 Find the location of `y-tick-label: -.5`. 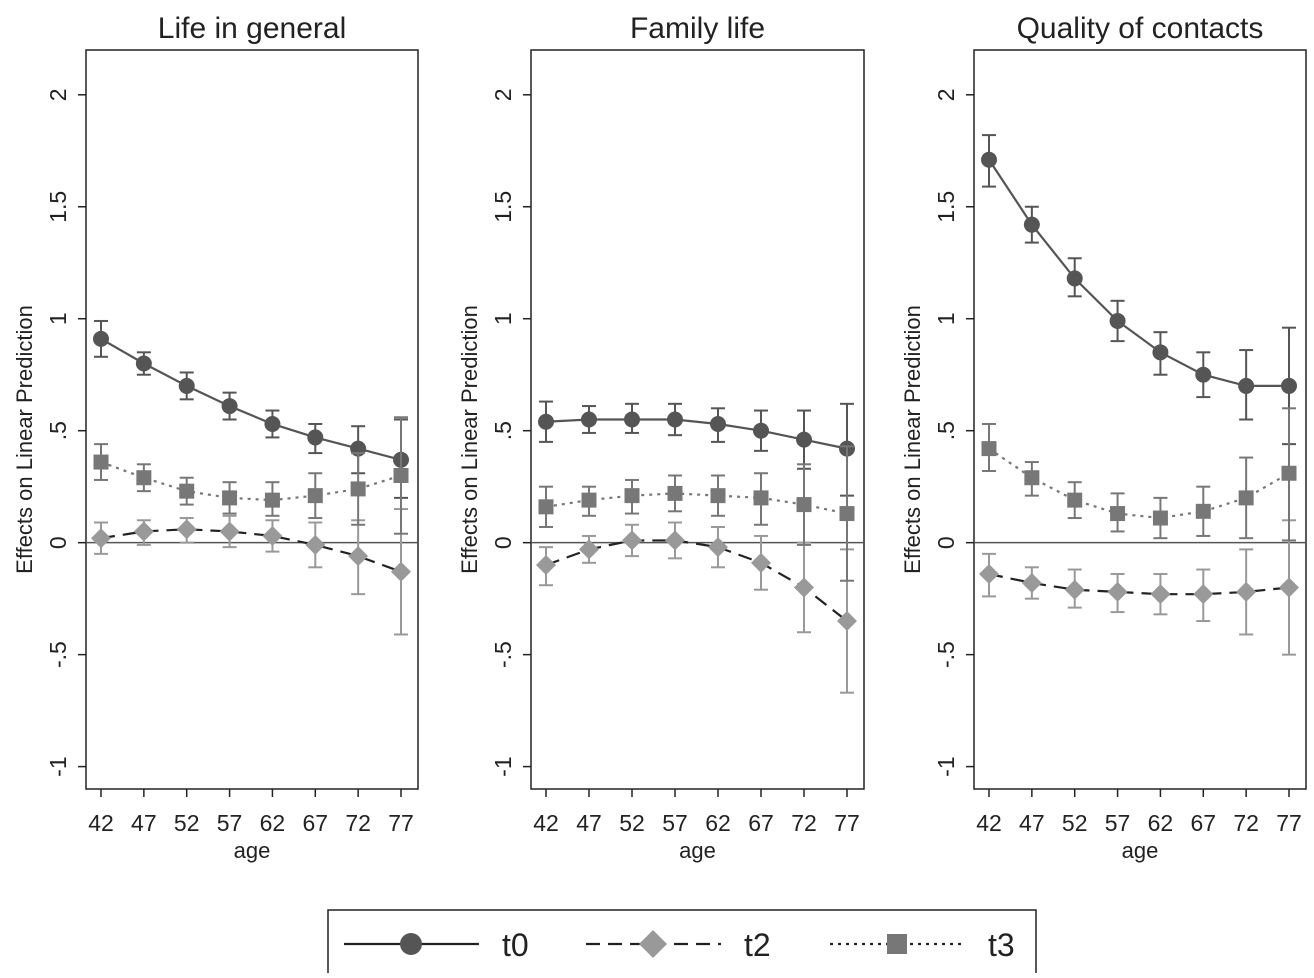

y-tick-label: -.5 is located at coordinates (58, 654).